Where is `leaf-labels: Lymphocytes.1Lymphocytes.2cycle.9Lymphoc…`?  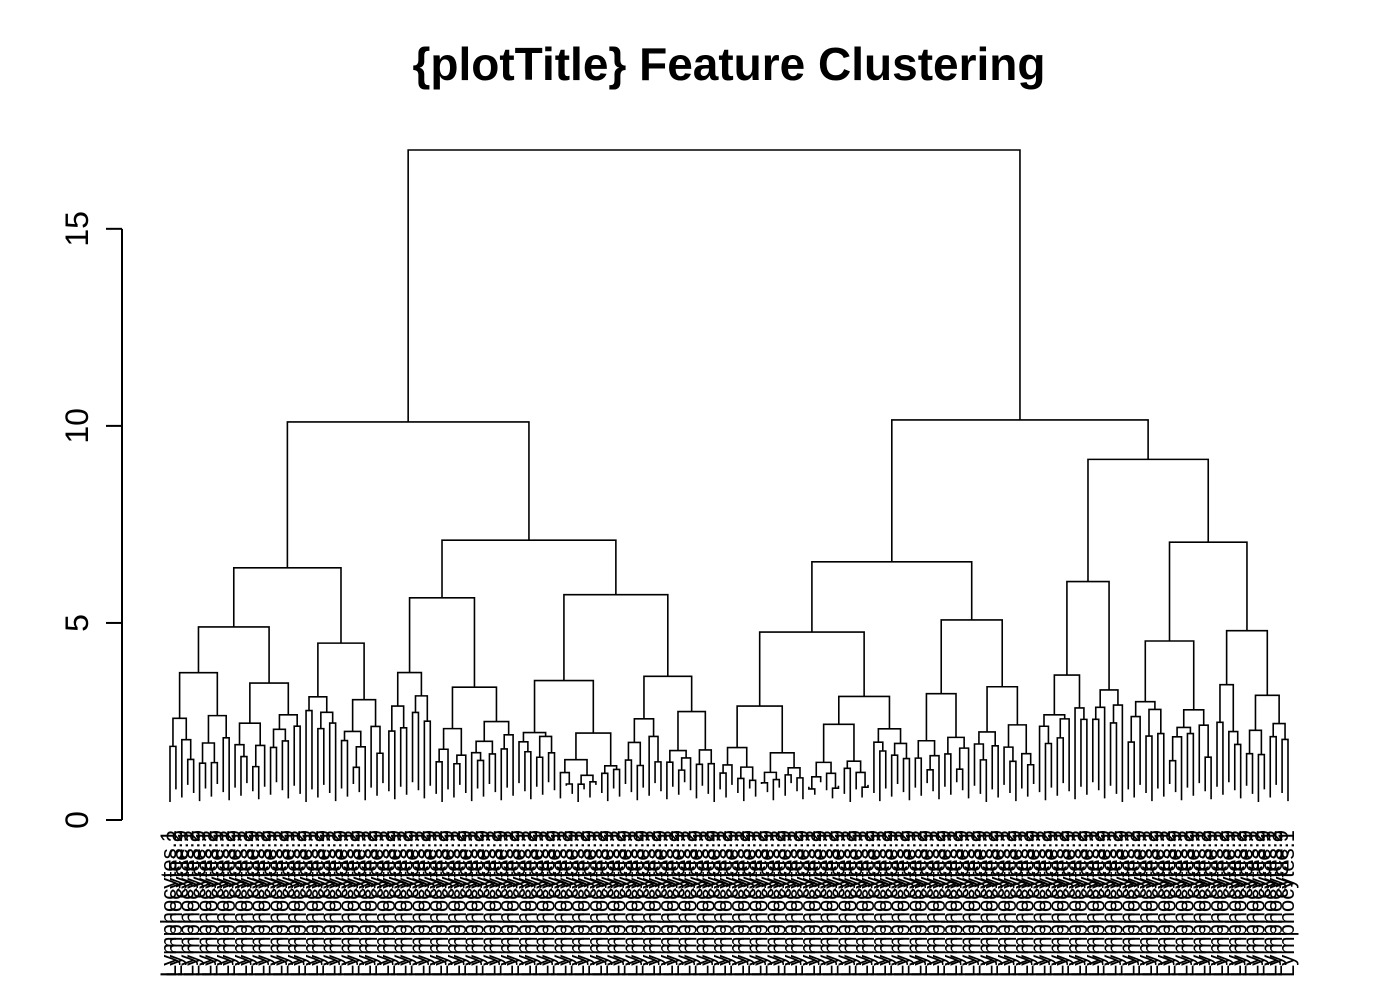
leaf-labels: Lymphocytes.1Lymphocytes.2cycle.9Lymphoc… is located at coordinates (727, 903).